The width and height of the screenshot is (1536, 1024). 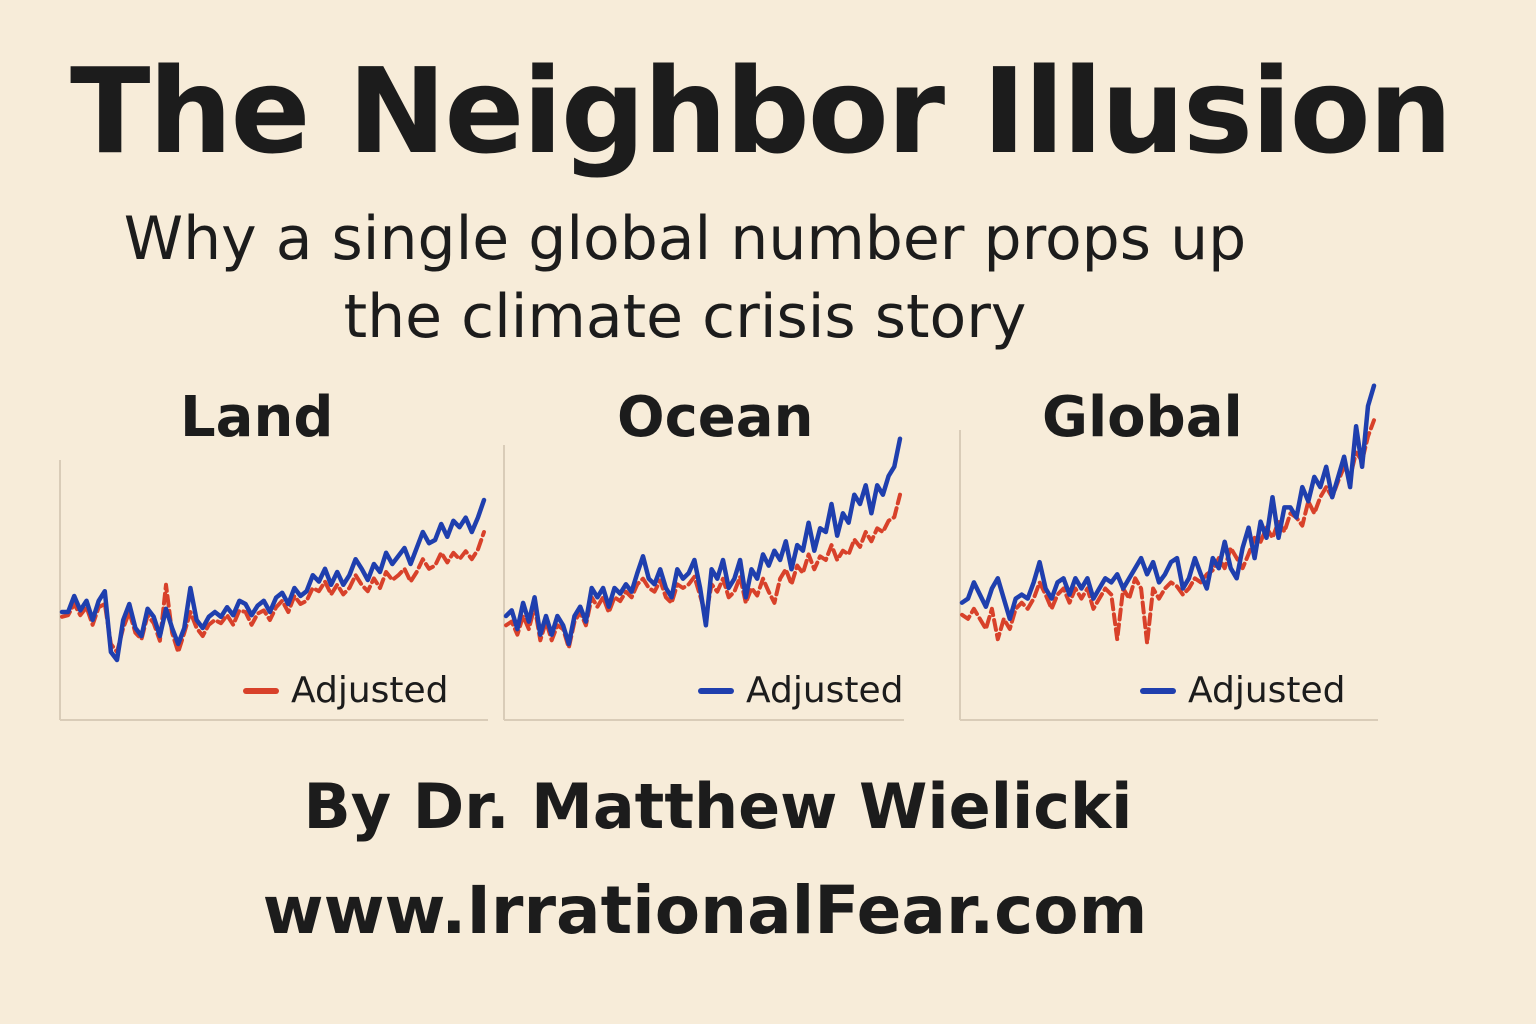 I want to click on chart-legend-land: Adjusted, so click(x=346, y=690).